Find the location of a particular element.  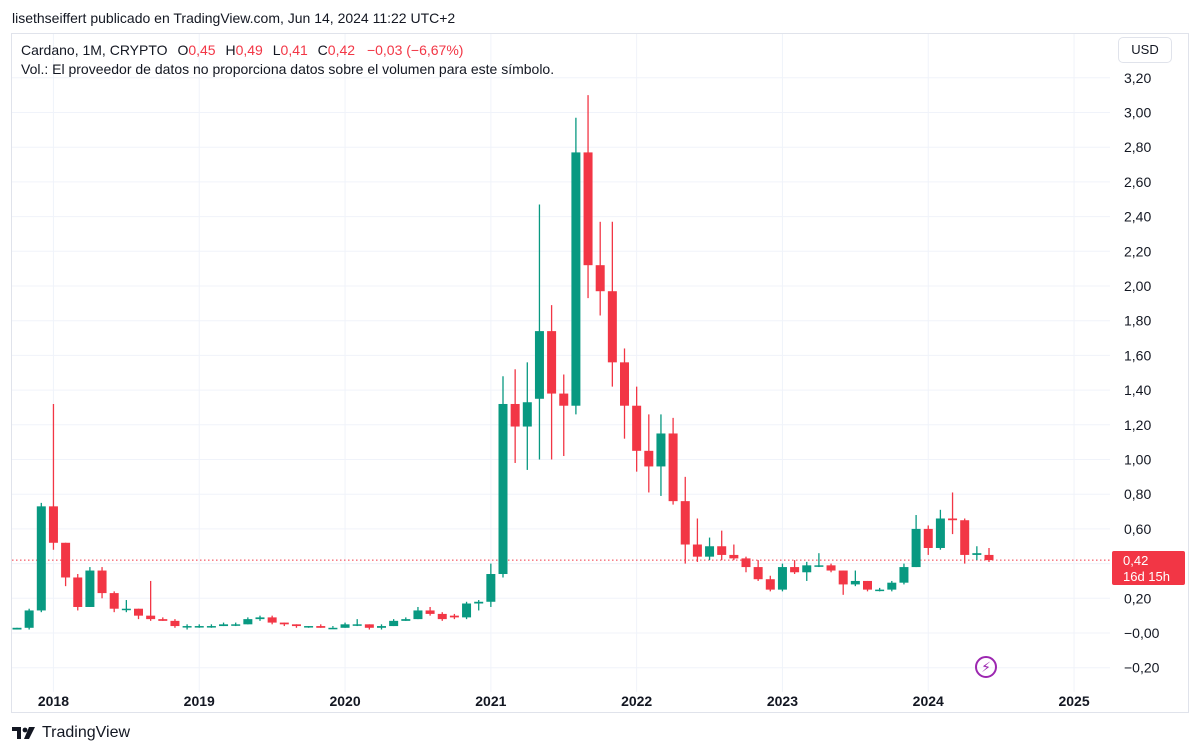

y-tick-label: 1,80 is located at coordinates (1137, 321).